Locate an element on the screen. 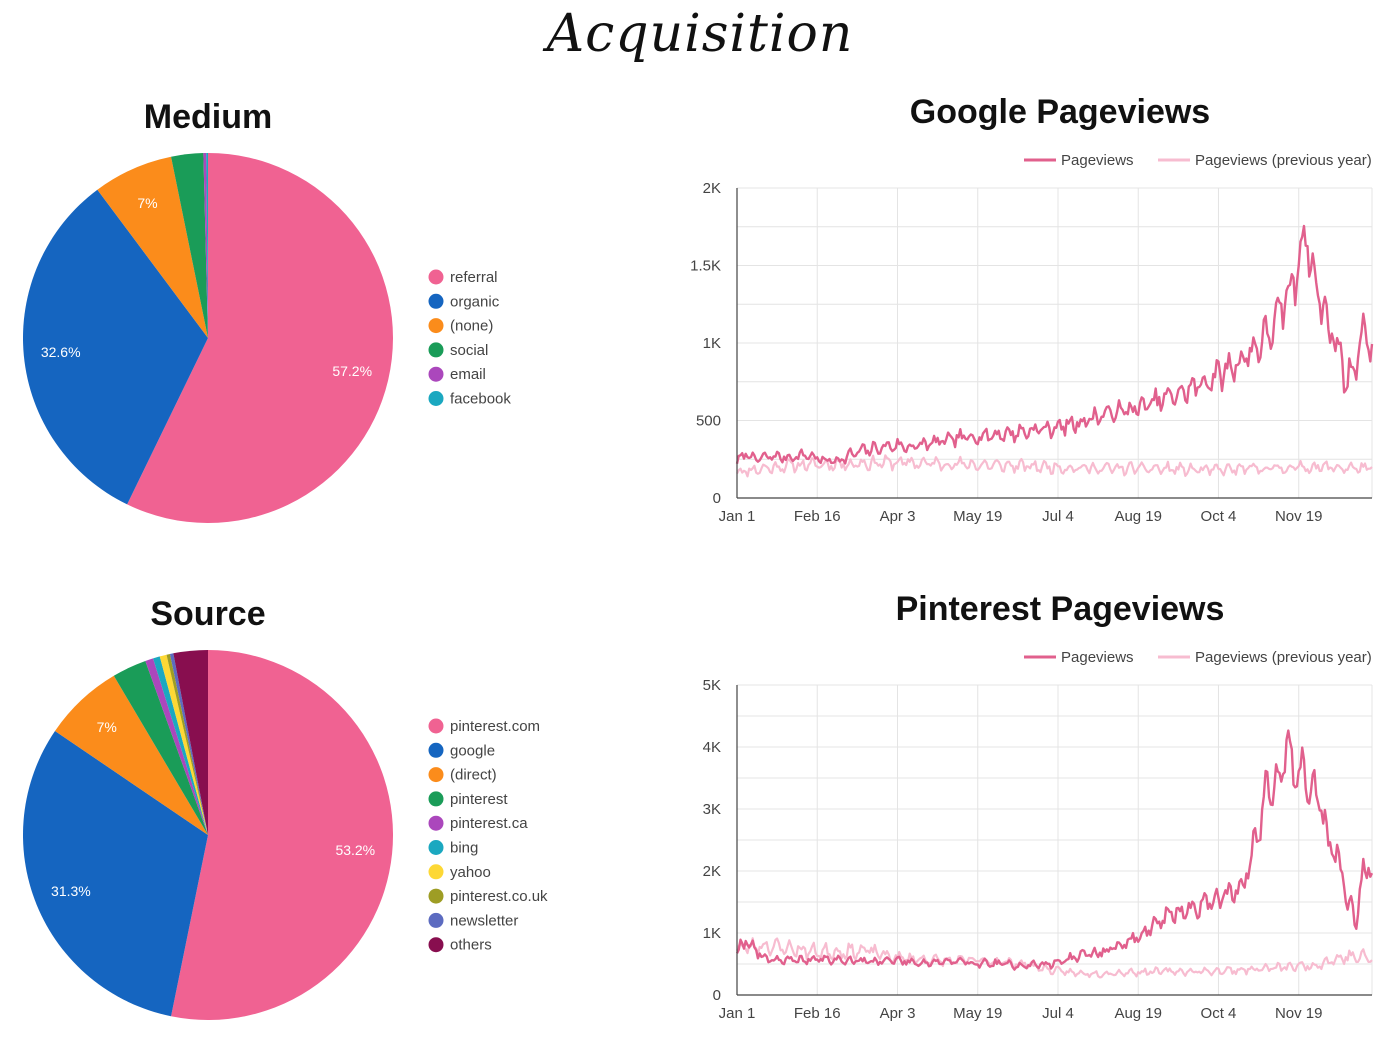  pinterest-series is located at coordinates (1054, 854).